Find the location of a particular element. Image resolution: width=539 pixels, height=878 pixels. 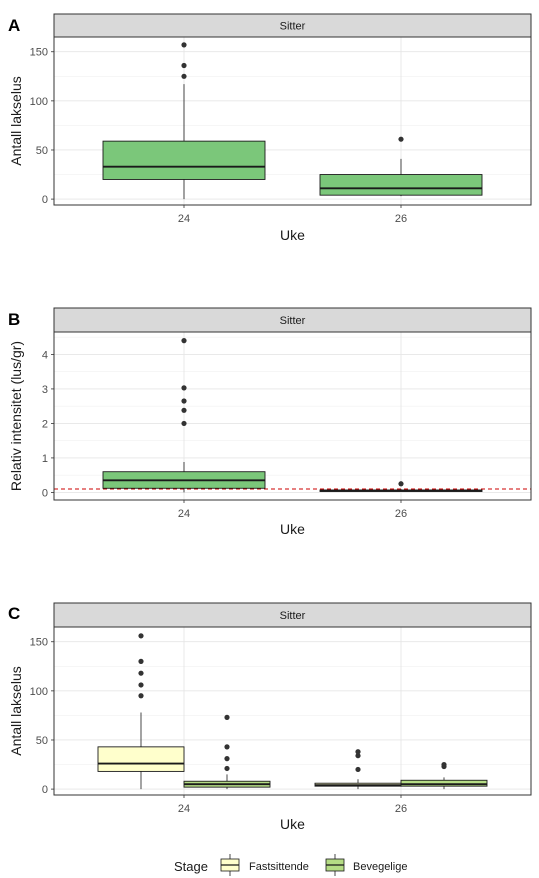

panel-tag-a: A is located at coordinates (14, 25).